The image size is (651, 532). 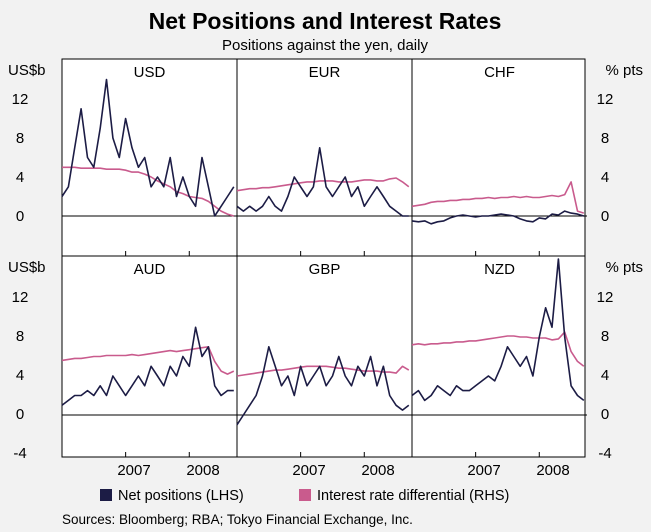 I want to click on series-interest-rate-differential-eur, so click(x=323, y=184).